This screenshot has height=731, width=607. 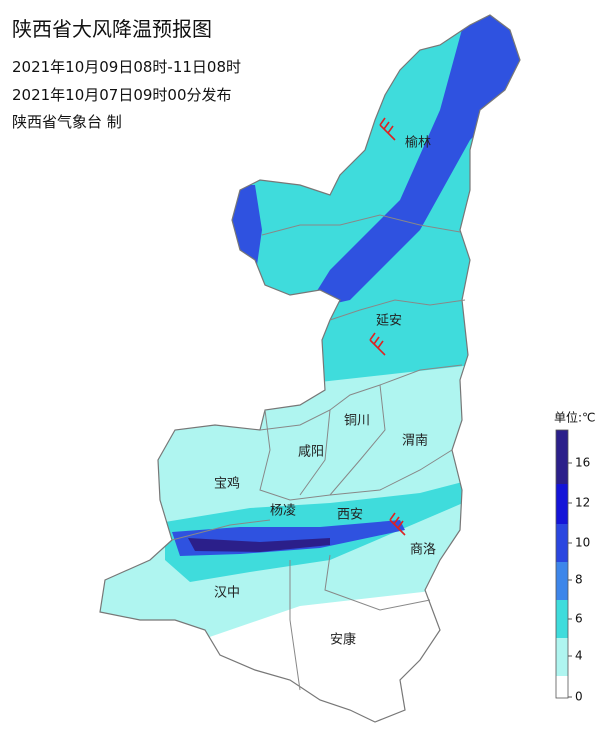 I want to click on city-label: 铜川, so click(x=357, y=421).